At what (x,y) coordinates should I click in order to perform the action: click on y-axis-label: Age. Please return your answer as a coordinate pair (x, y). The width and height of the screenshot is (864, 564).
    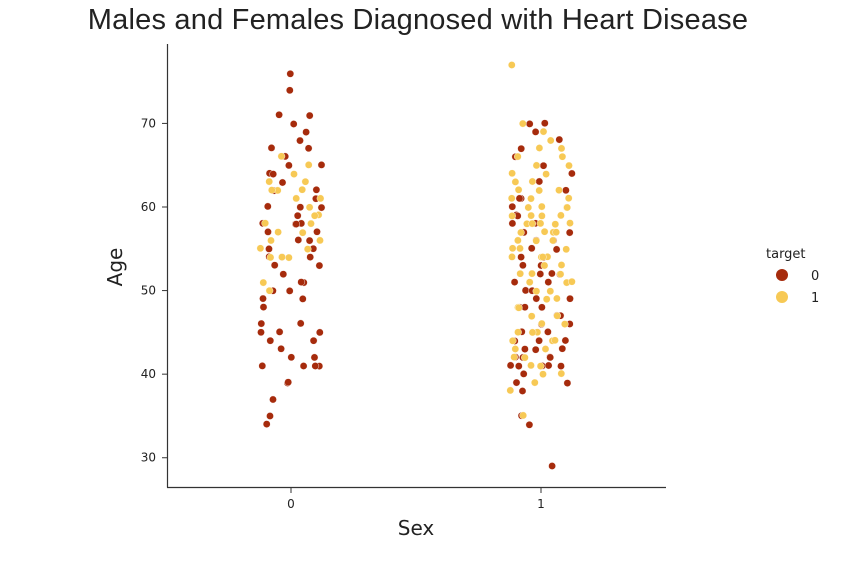
    Looking at the image, I should click on (115, 267).